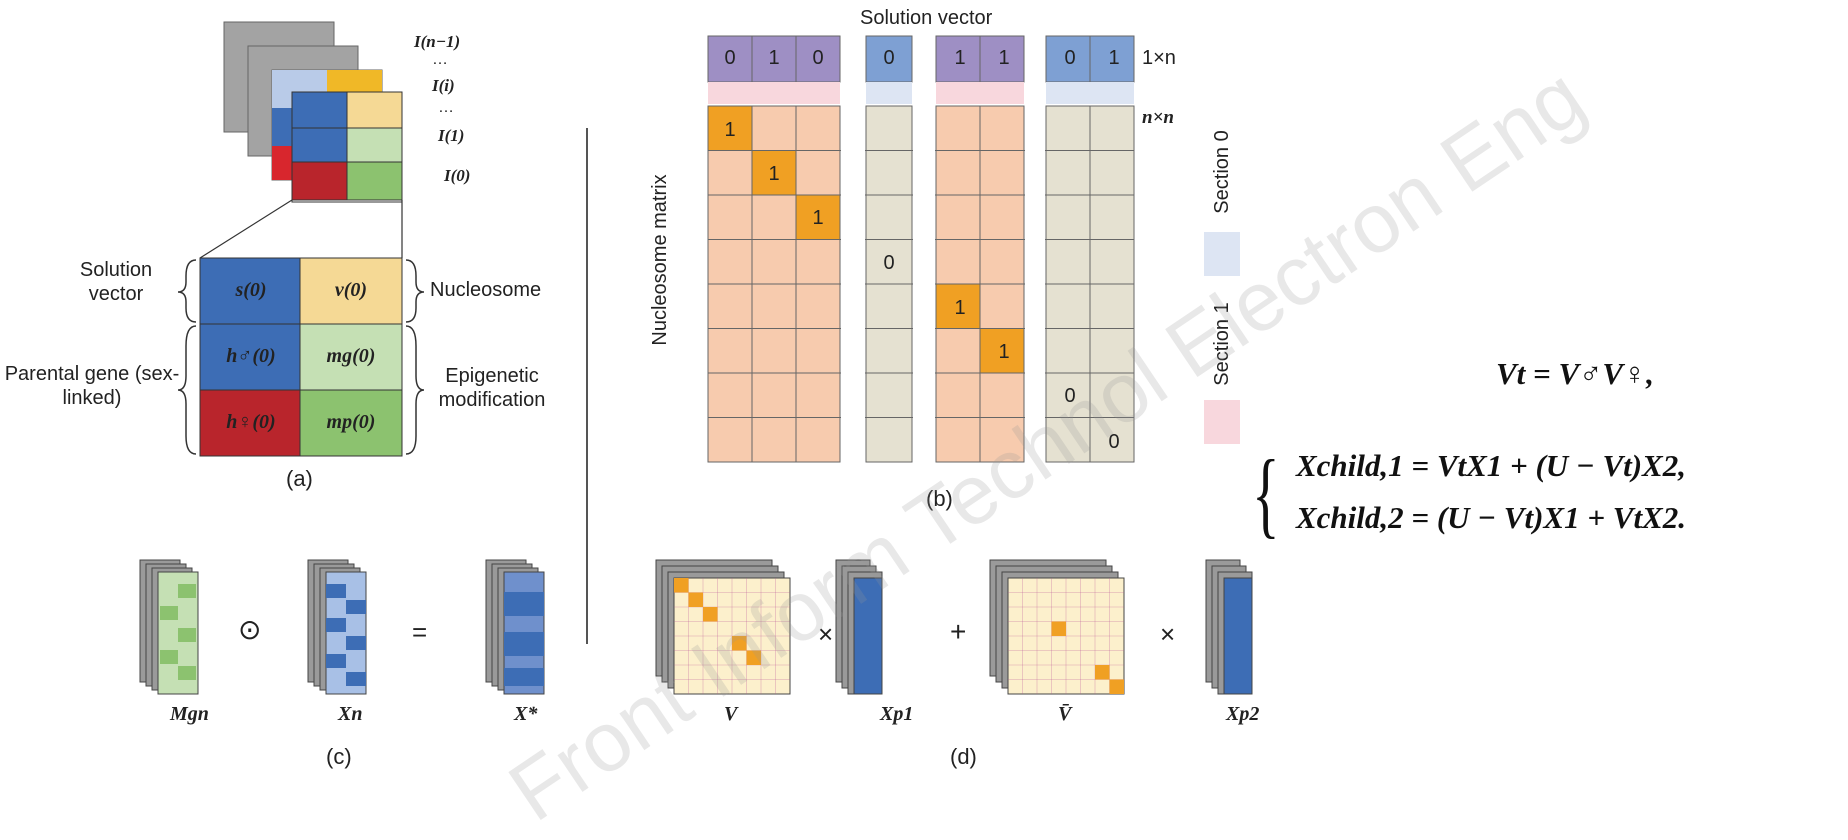 This screenshot has height=840, width=1848. What do you see at coordinates (1070, 396) in the screenshot?
I see `diag-6: 0` at bounding box center [1070, 396].